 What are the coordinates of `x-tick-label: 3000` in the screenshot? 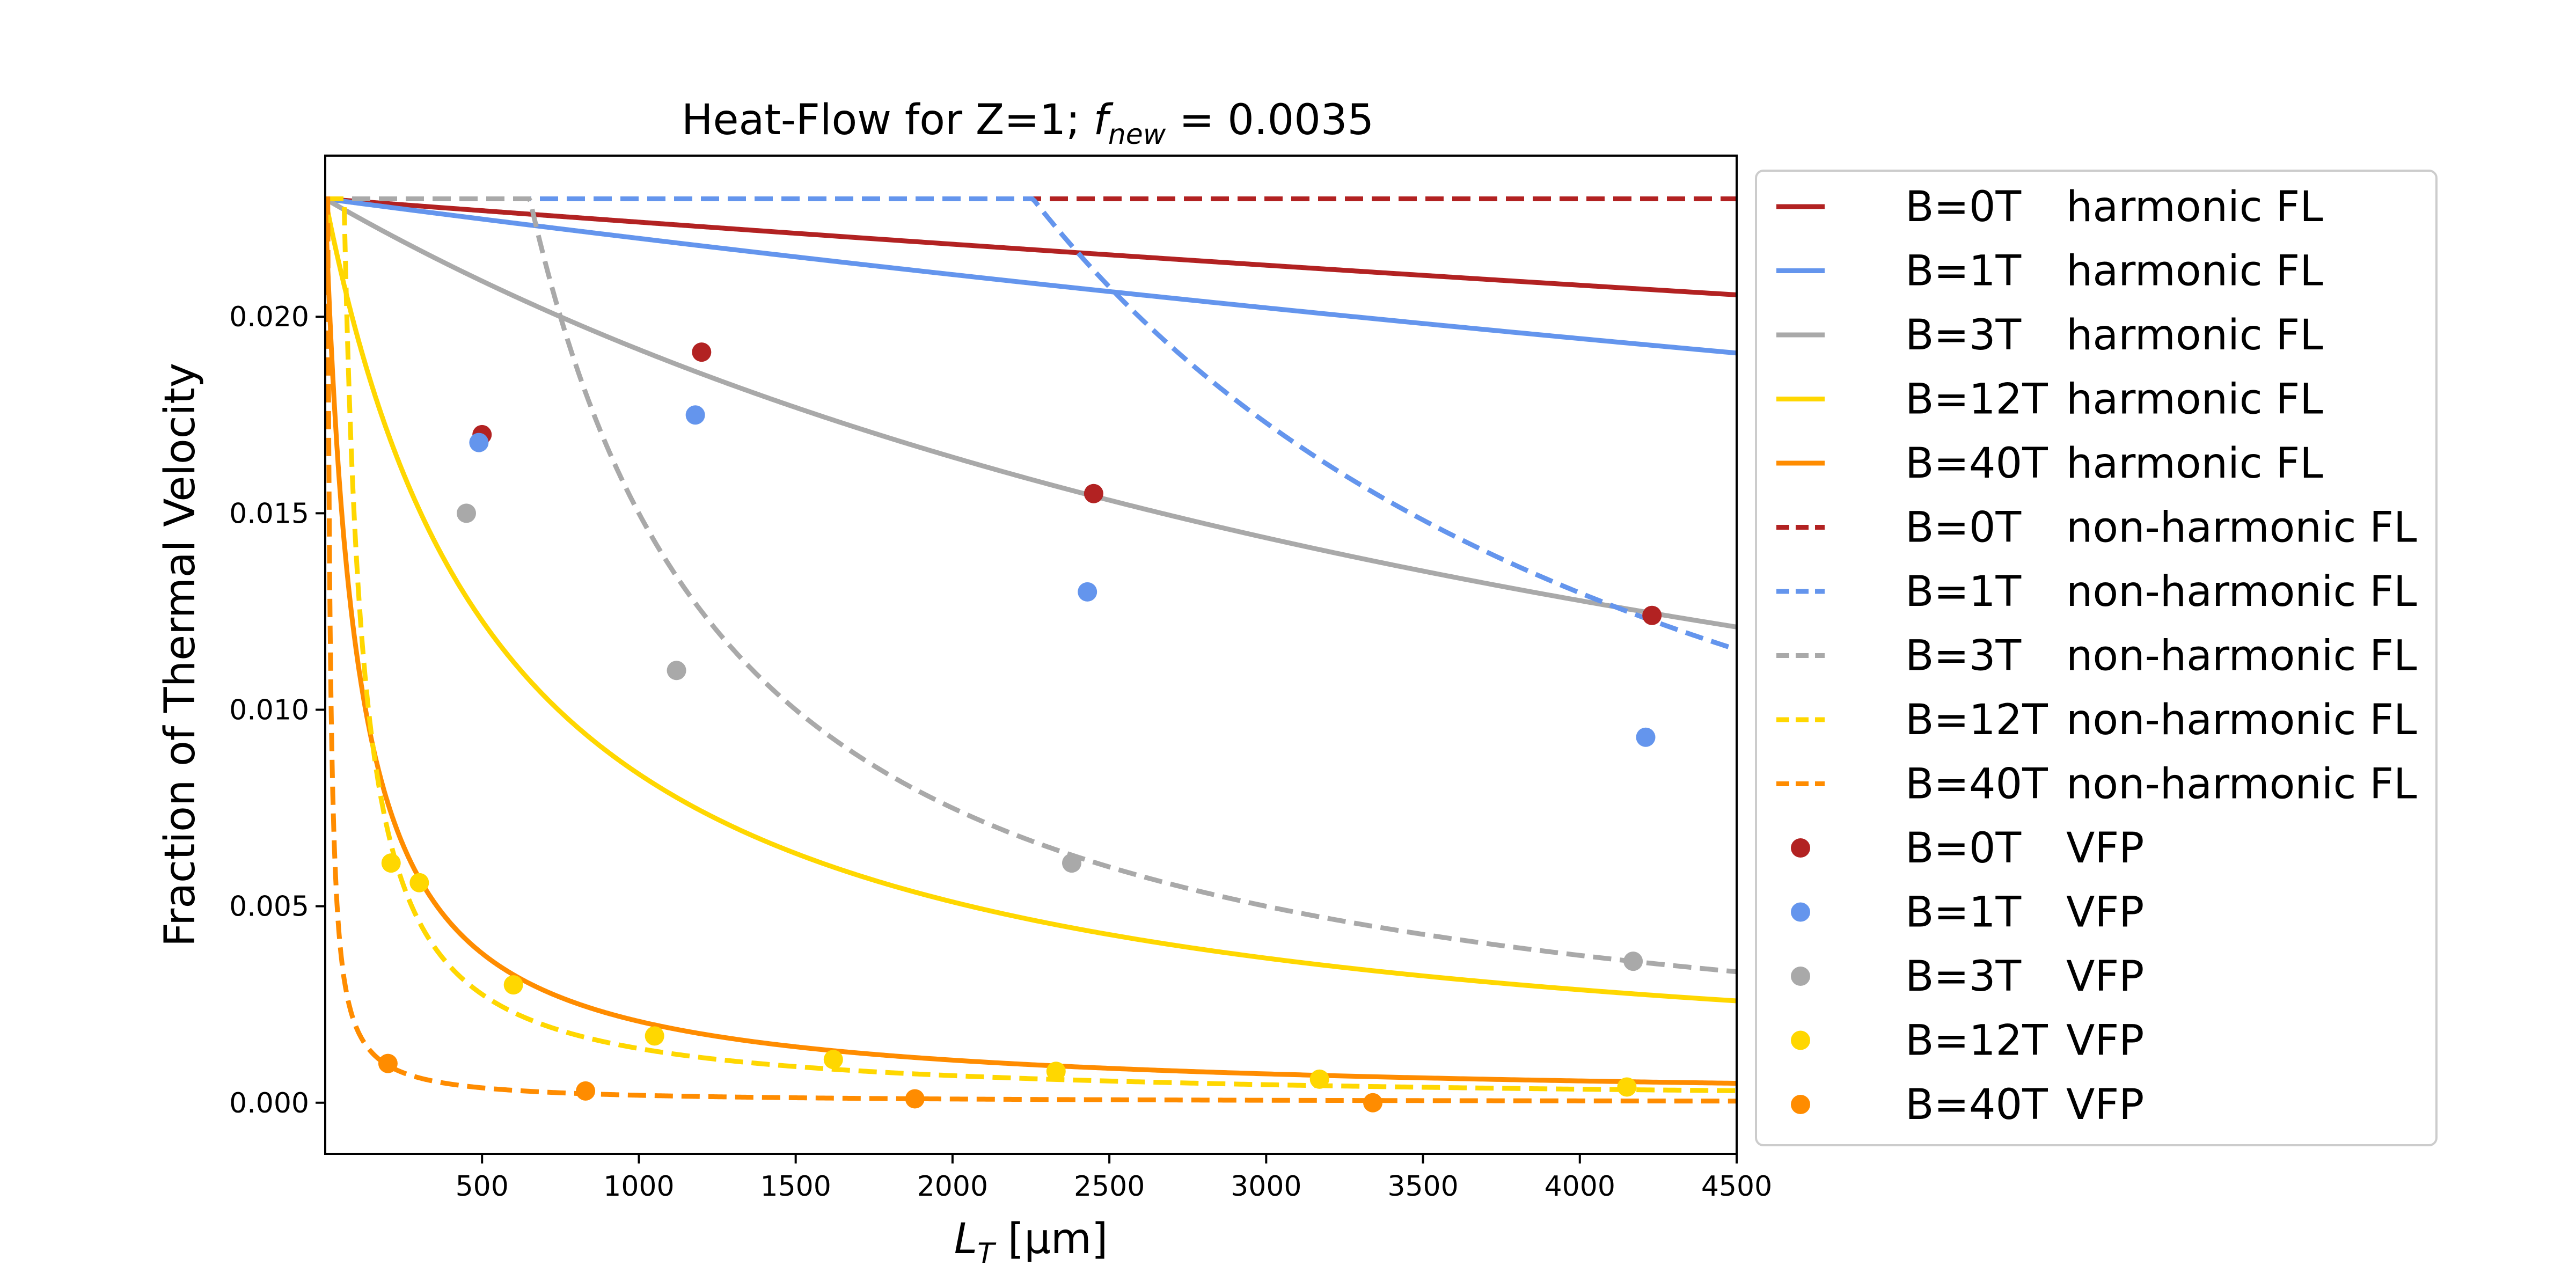 It's located at (1266, 1186).